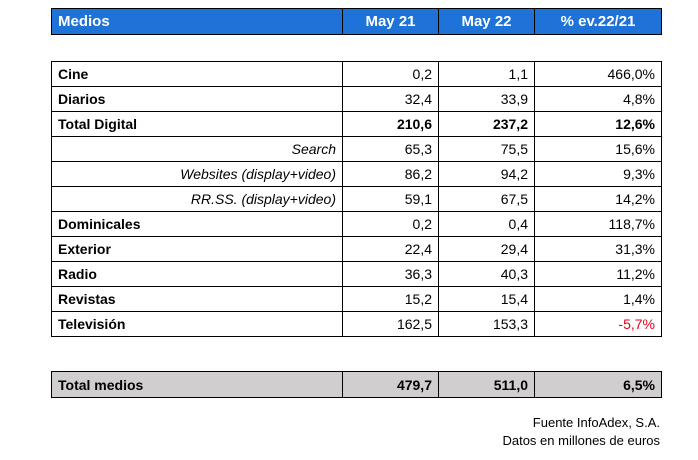  I want to click on table-row-total-digital: Total Digital 210,6 237,2 12,6%, so click(356, 124).